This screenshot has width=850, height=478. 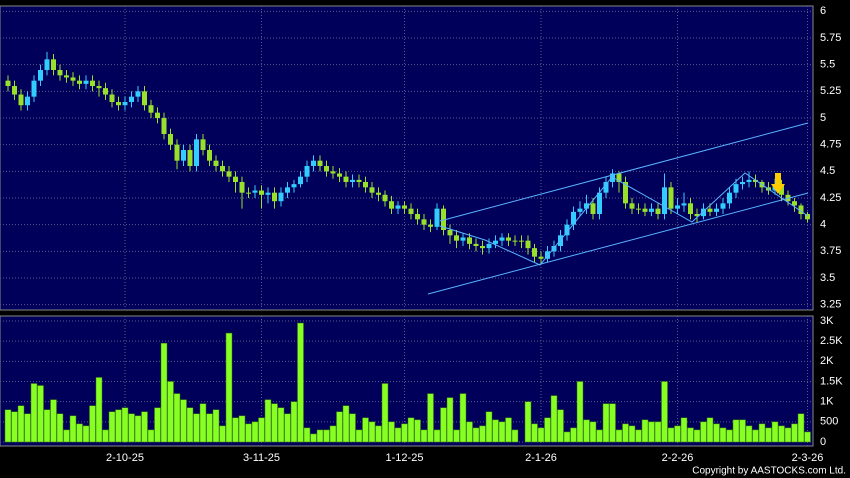 I want to click on y-tick-label: 3K, so click(x=827, y=321).